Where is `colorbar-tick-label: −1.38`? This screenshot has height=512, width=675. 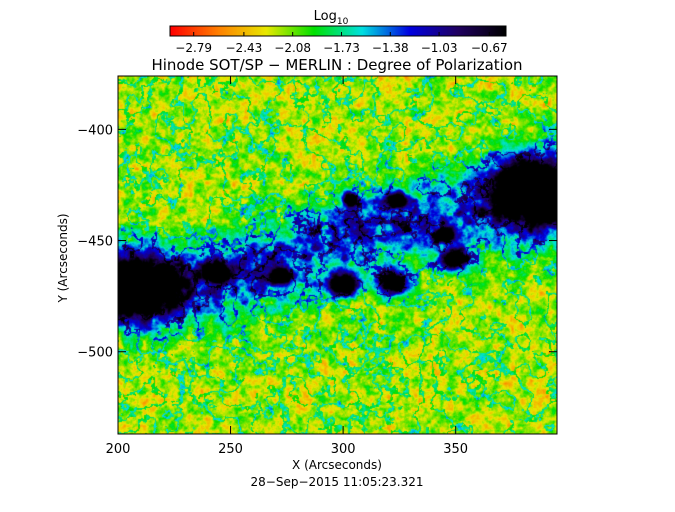
colorbar-tick-label: −1.38 is located at coordinates (390, 48).